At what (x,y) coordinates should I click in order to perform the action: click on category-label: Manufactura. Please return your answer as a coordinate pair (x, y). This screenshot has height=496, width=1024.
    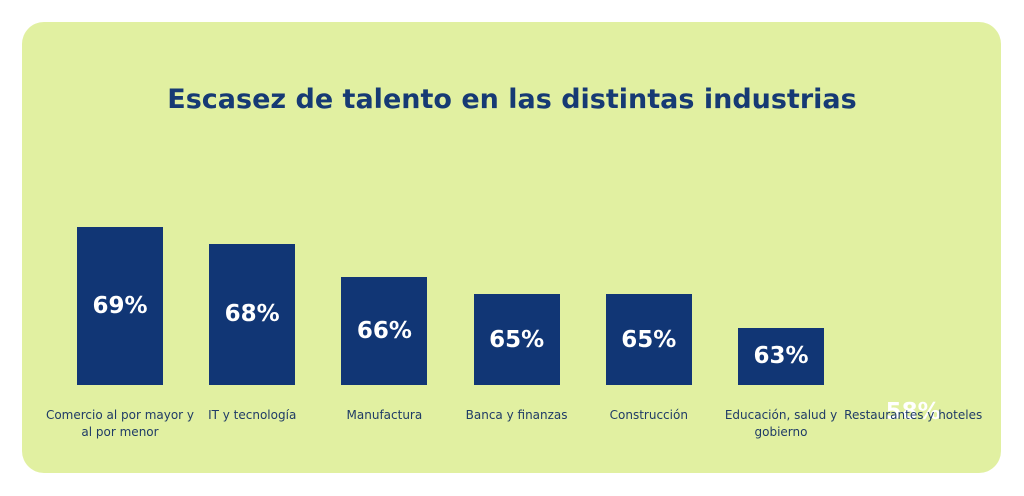
    Looking at the image, I should click on (384, 415).